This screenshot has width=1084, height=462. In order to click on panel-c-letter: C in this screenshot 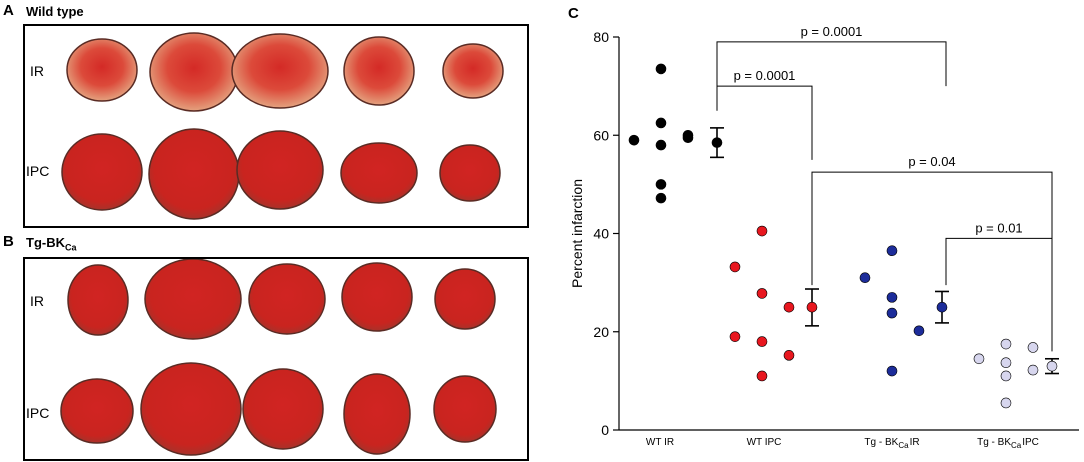, I will do `click(573, 13)`.